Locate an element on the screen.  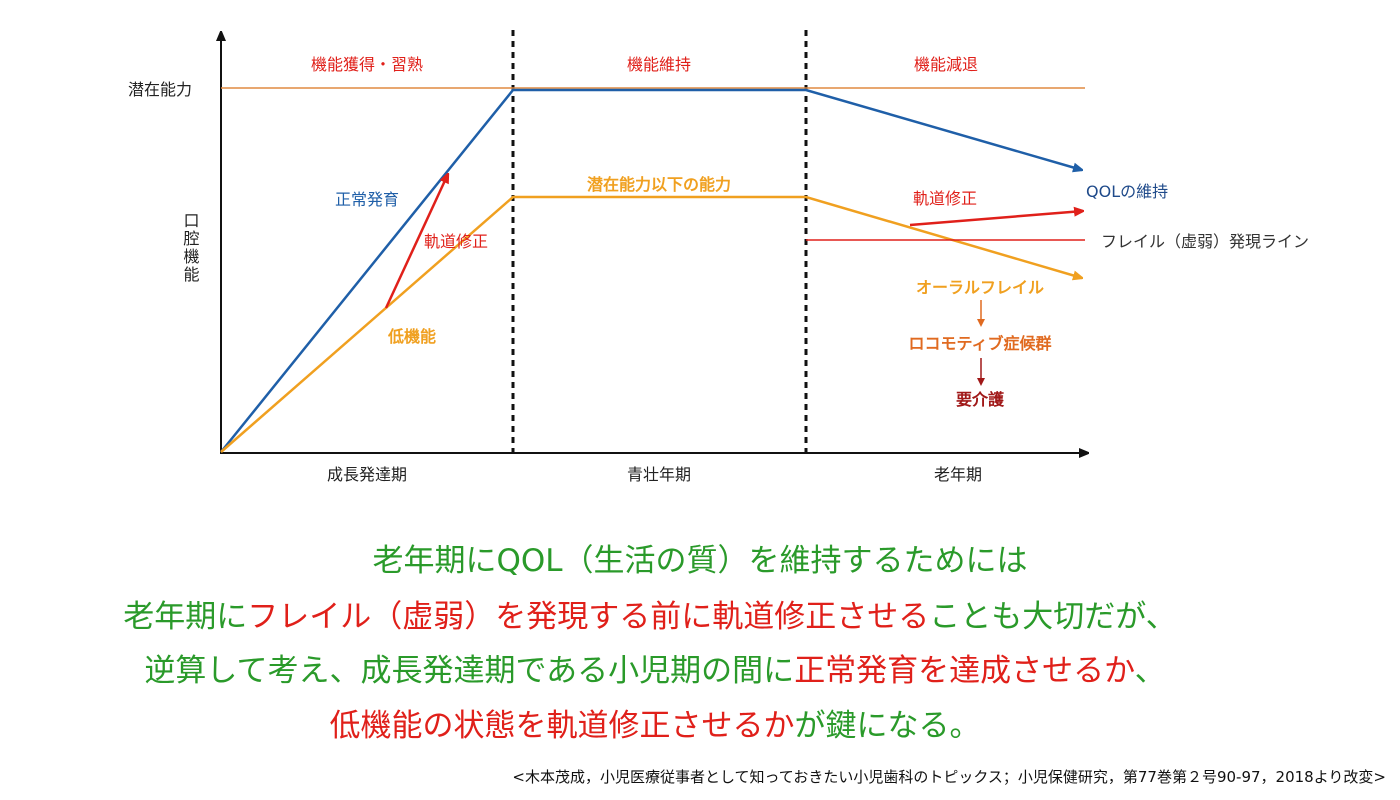
message-text: 、 is located at coordinates (1150, 671).